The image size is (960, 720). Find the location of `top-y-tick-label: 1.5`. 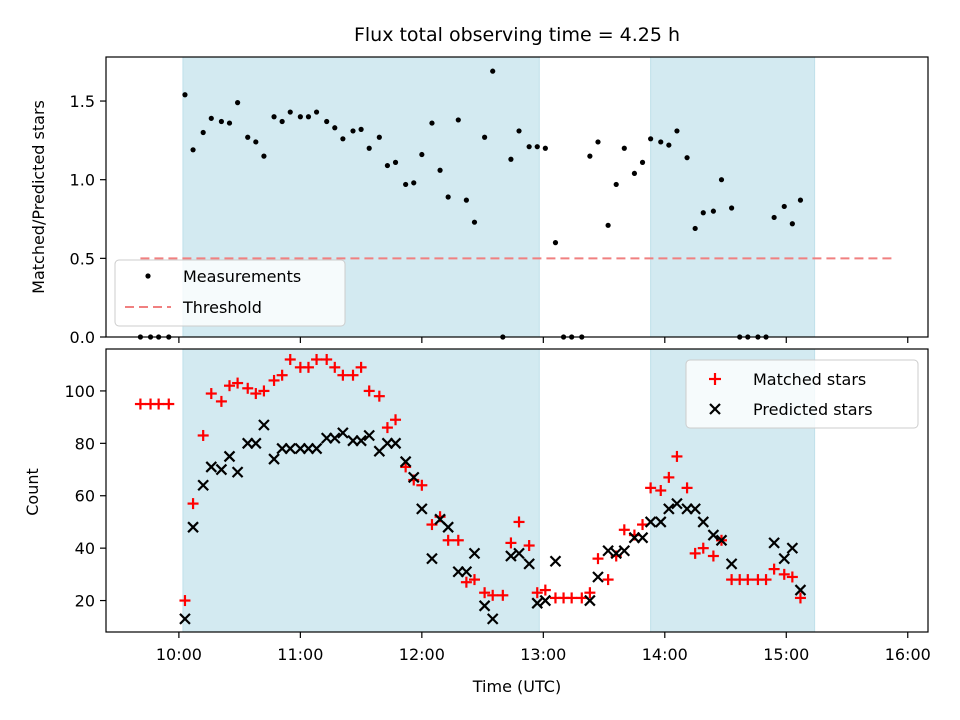

top-y-tick-label: 1.5 is located at coordinates (82, 101).